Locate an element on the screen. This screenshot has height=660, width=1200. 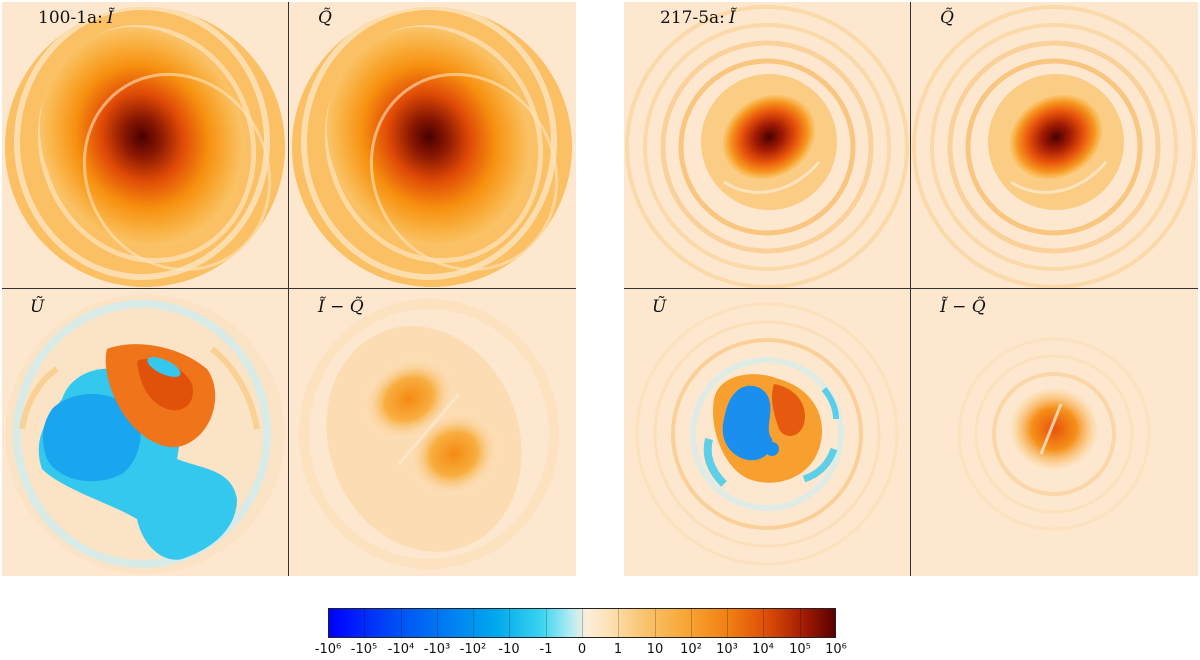
colorbar-tick-label: 10 is located at coordinates (655, 649).